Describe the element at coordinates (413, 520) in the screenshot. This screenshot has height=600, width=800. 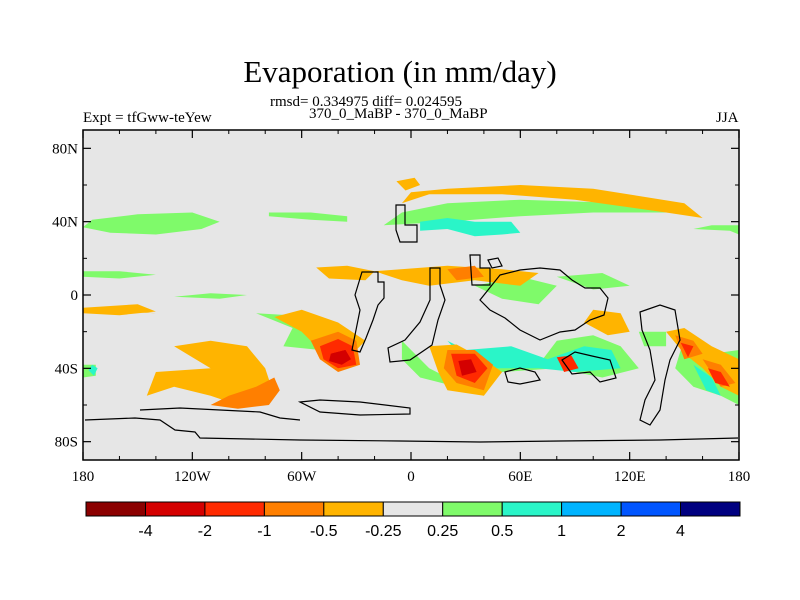
I see `colorbar: -4 -2 -1 -0.5 -0.25 0.25 0.5 1 2 4` at that location.